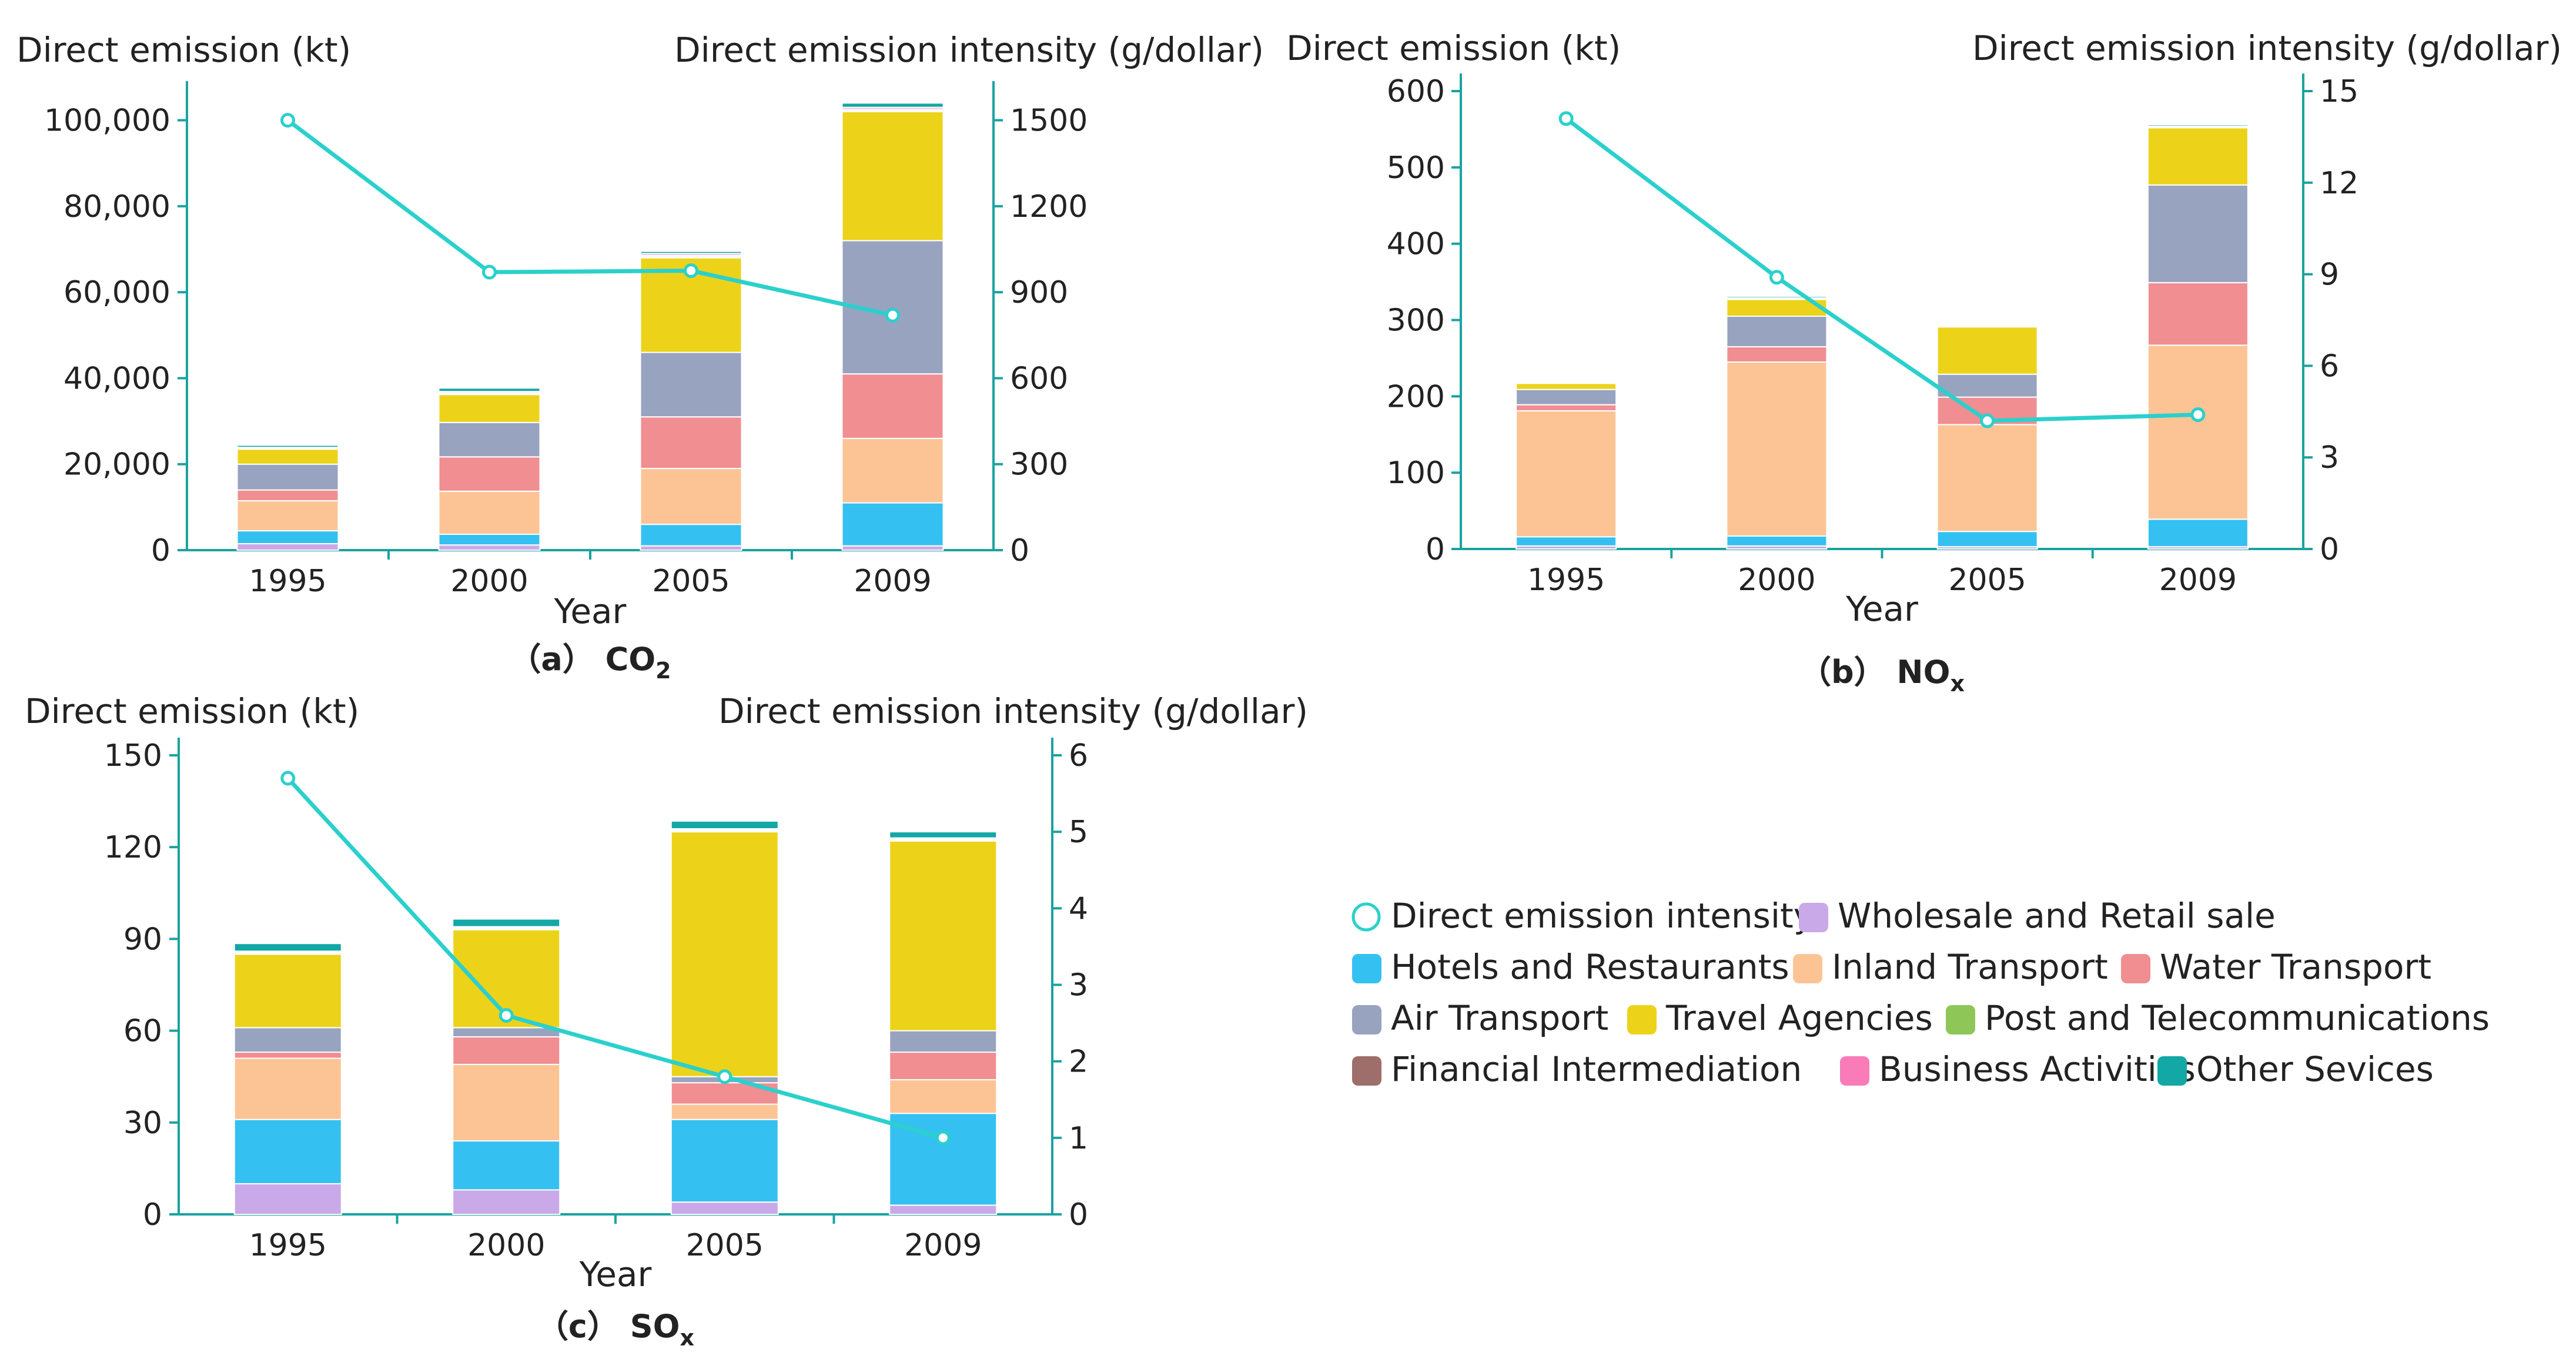  What do you see at coordinates (1049, 207) in the screenshot?
I see `y2-tick-label: 1200` at bounding box center [1049, 207].